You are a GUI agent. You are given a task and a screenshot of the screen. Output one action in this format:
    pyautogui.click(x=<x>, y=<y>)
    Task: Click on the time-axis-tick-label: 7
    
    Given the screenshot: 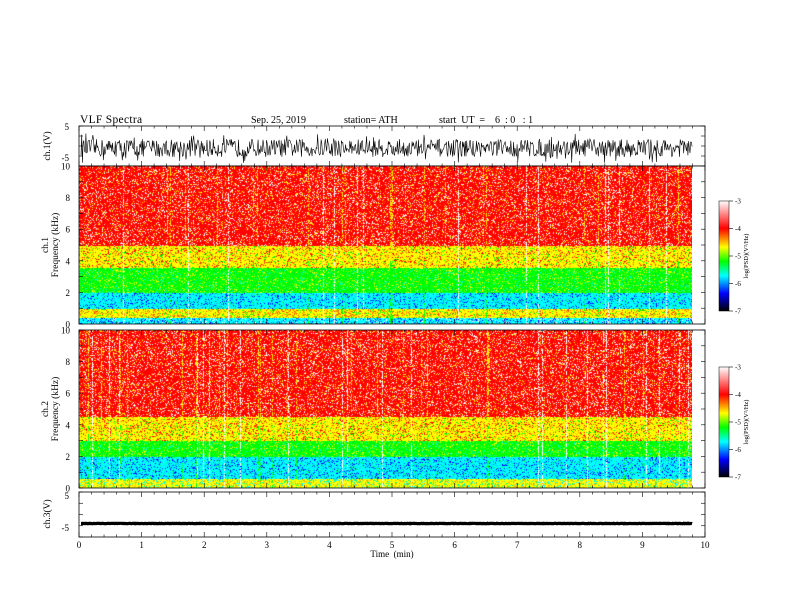 What is the action you would take?
    pyautogui.click(x=517, y=545)
    